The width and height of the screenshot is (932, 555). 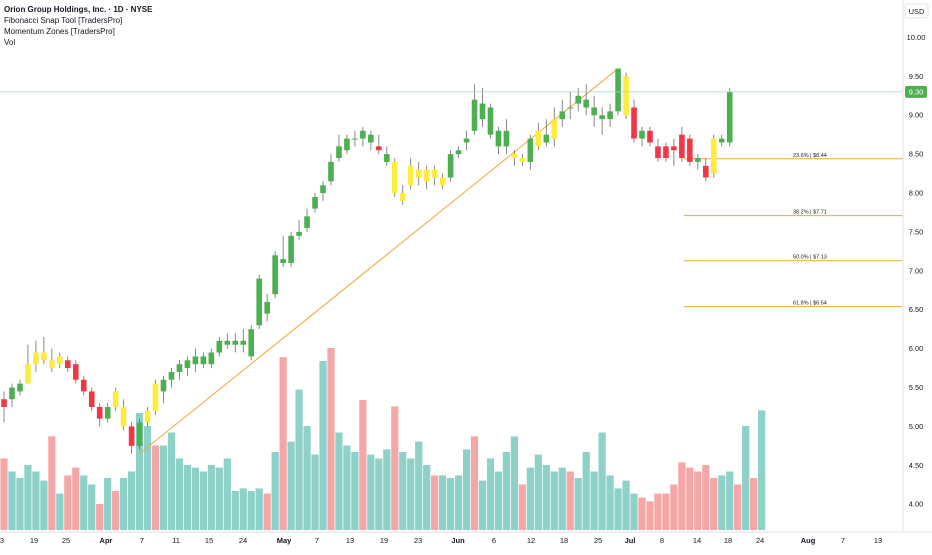 I want to click on time-tick-label: Jul, so click(x=630, y=540).